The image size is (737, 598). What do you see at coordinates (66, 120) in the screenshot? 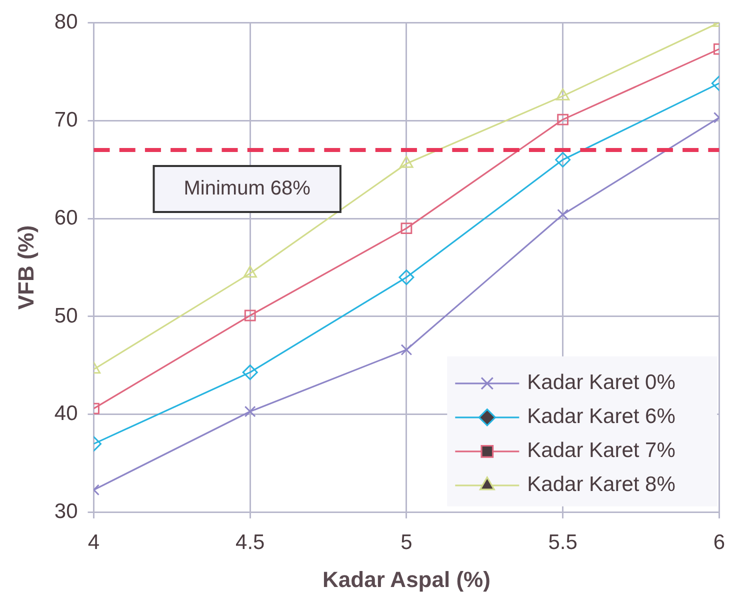
I see `y-tick-label: 70` at bounding box center [66, 120].